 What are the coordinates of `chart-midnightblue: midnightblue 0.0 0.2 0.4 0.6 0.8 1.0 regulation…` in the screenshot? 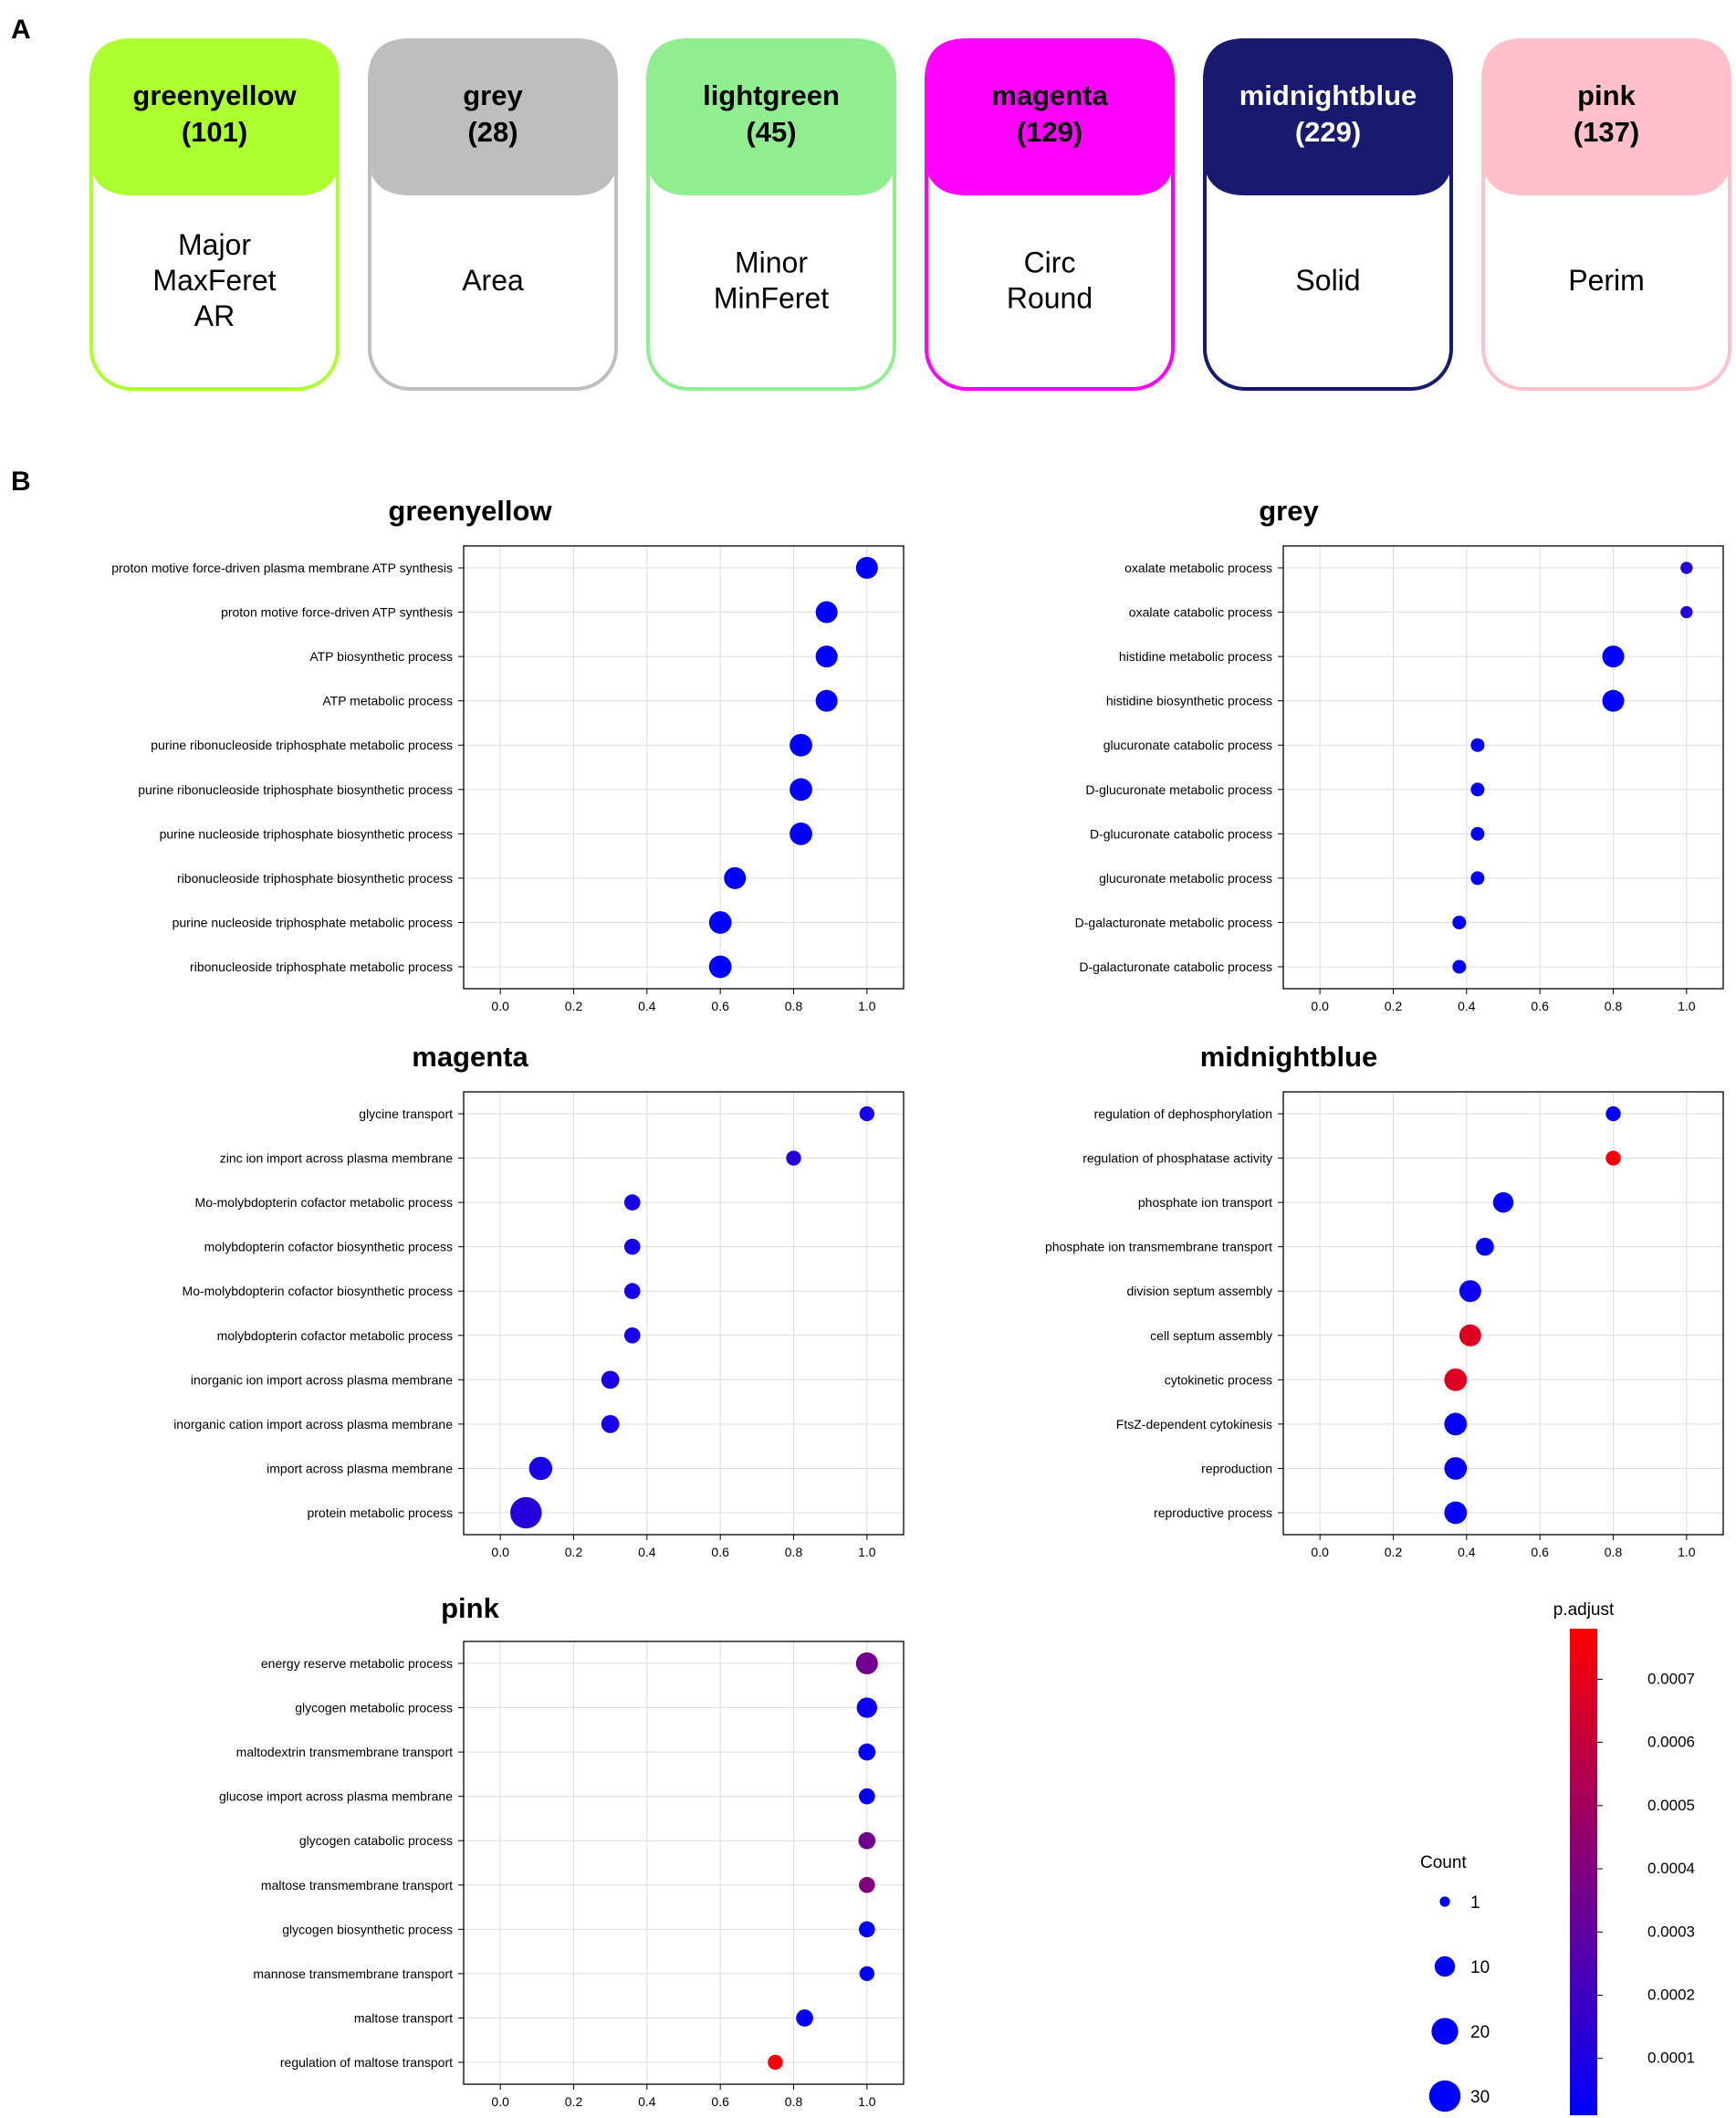 It's located at (1384, 1300).